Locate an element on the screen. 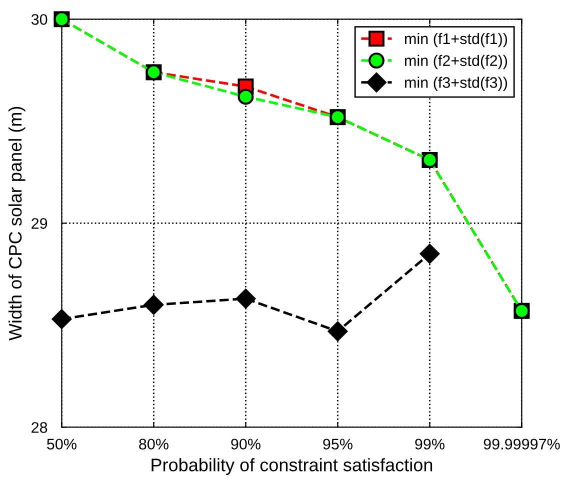 The image size is (561, 480). x-tick-label: 99% is located at coordinates (429, 444).